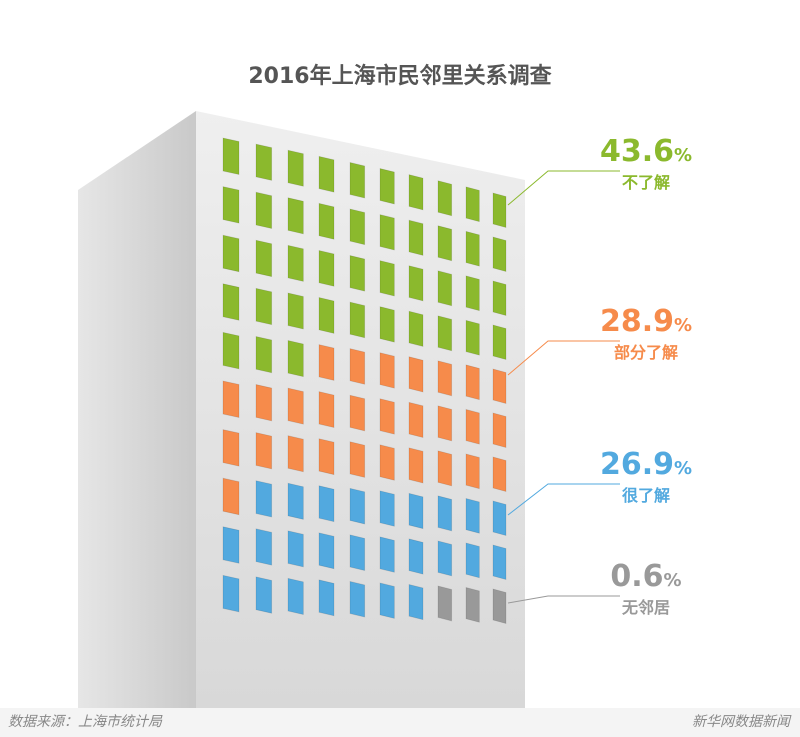 This screenshot has width=800, height=737. What do you see at coordinates (85, 722) in the screenshot?
I see `data-source: 数据来源：上海市统计局` at bounding box center [85, 722].